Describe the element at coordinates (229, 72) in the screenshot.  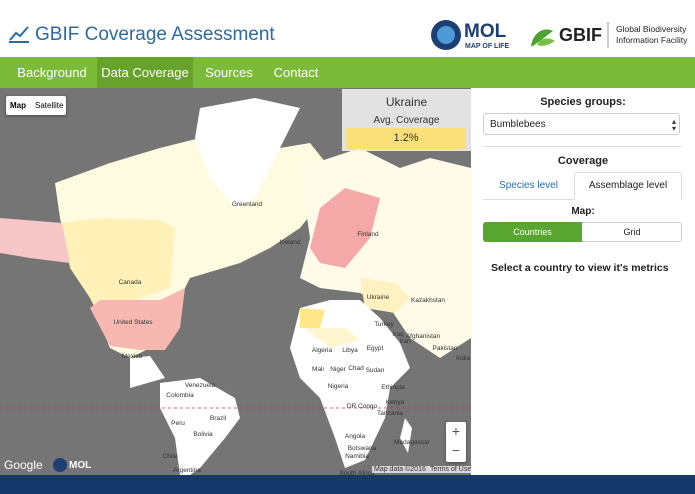
I see `nav-item: Sources` at that location.